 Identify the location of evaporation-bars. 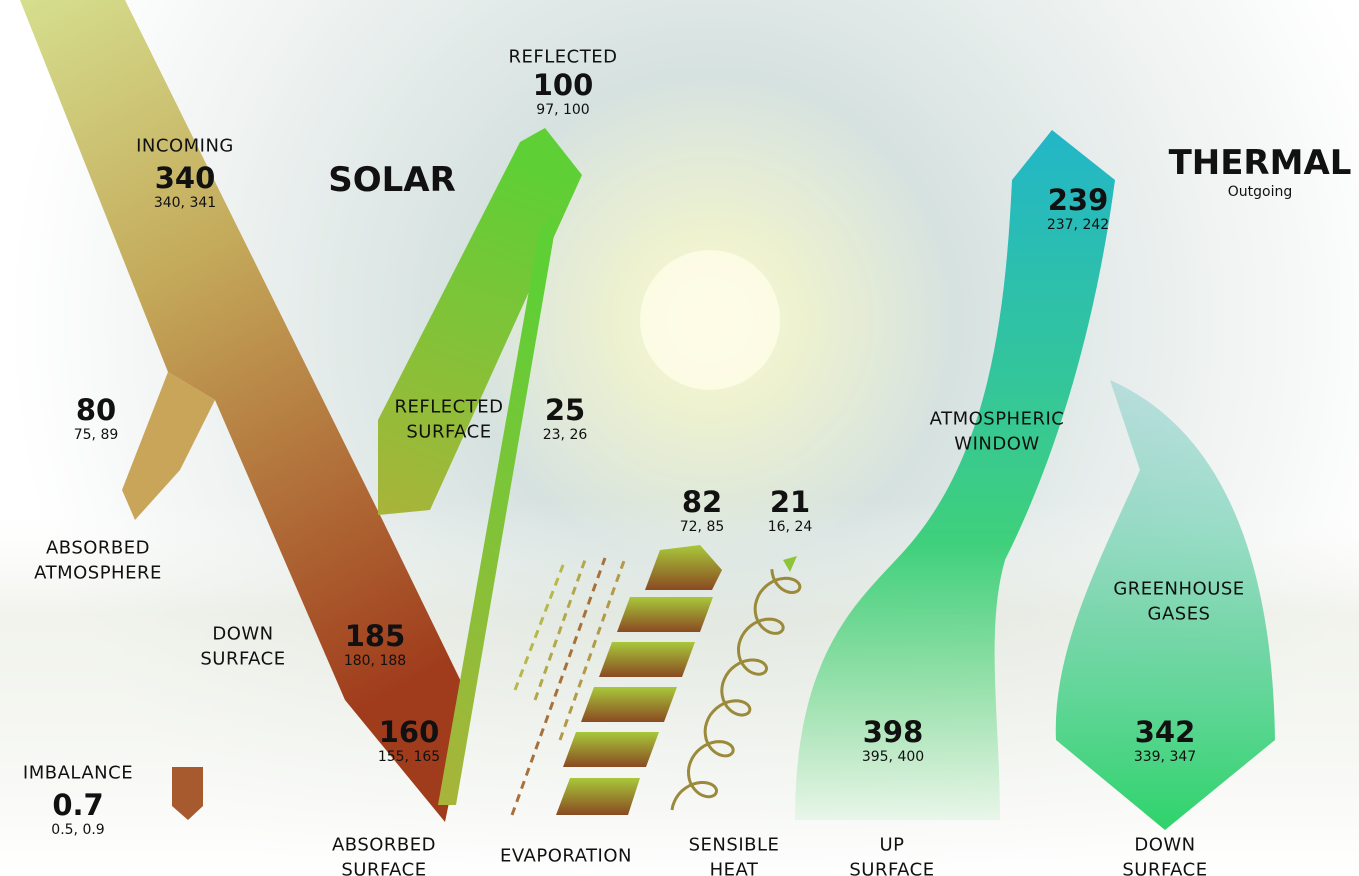
(639, 680).